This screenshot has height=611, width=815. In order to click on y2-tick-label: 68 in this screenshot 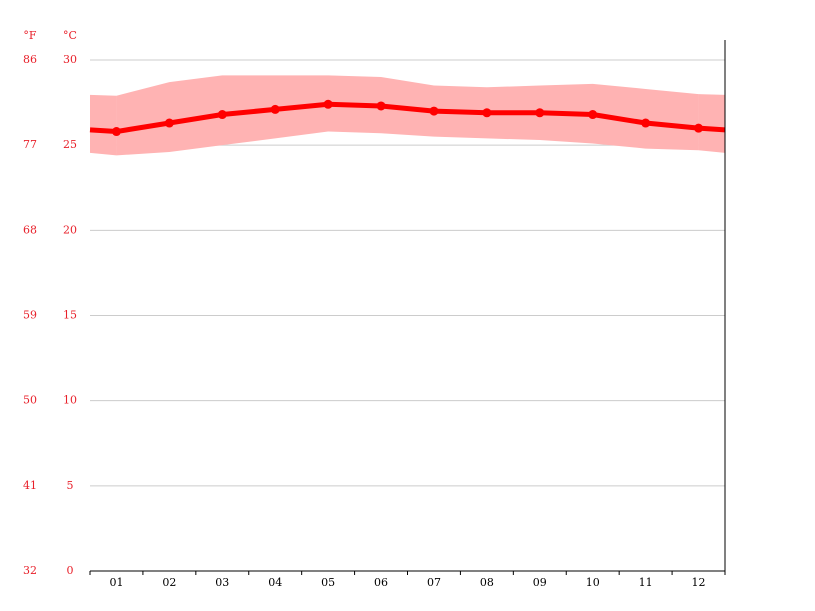, I will do `click(30, 229)`.